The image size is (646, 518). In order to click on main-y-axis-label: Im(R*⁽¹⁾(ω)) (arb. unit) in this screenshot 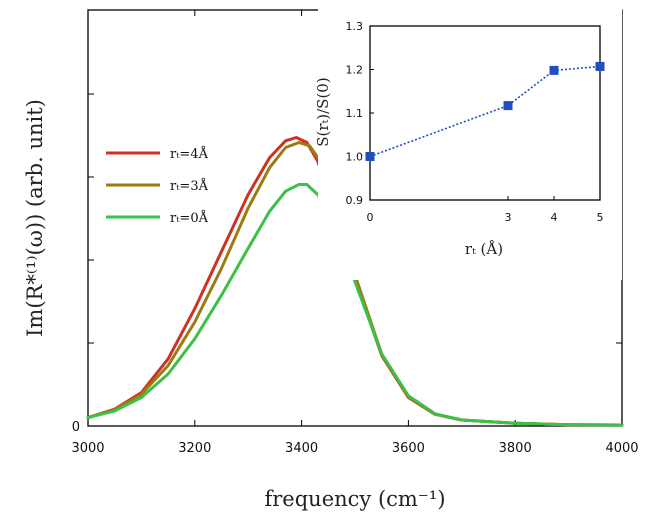, I will do `click(35, 218)`.